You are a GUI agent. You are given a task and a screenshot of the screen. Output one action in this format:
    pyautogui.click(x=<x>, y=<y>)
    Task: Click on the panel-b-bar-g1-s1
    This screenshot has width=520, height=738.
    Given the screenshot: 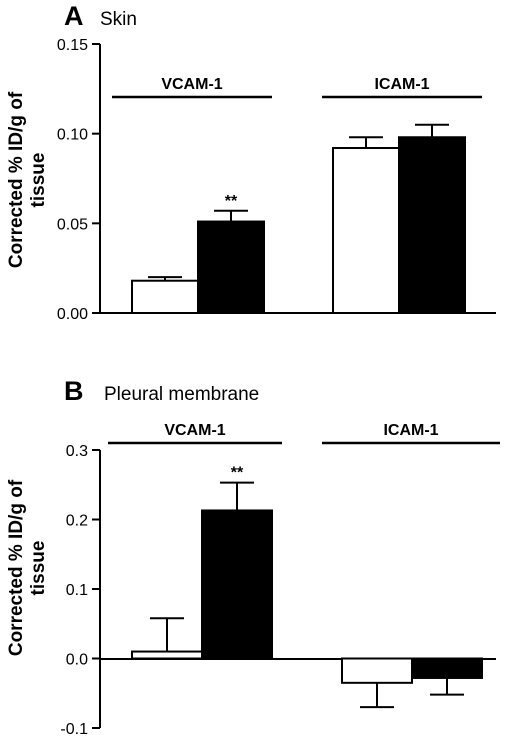 What is the action you would take?
    pyautogui.click(x=447, y=668)
    